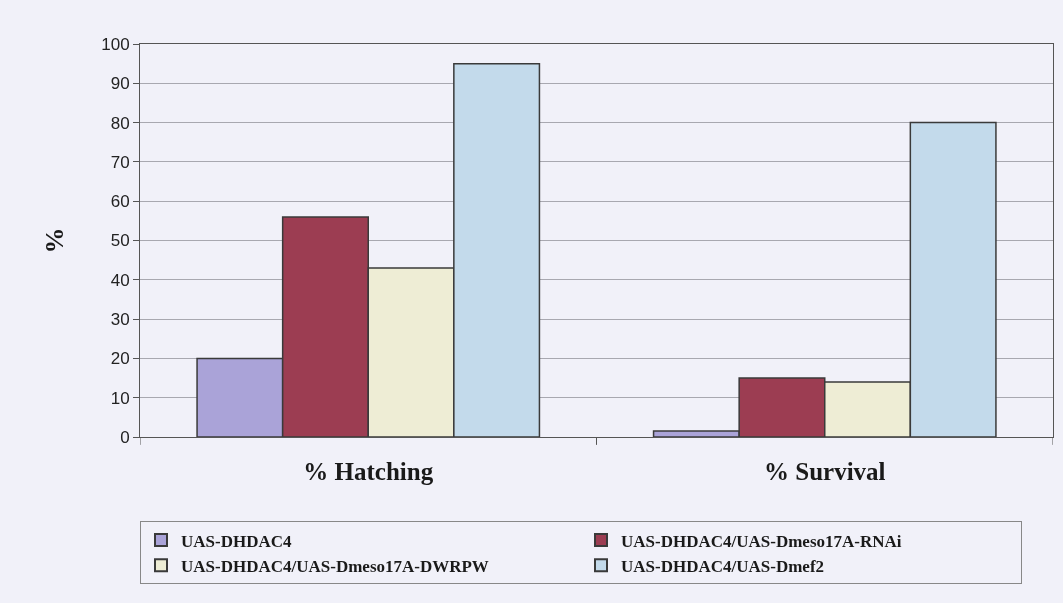 The image size is (1063, 603). What do you see at coordinates (120, 320) in the screenshot?
I see `y-tick-label: 30` at bounding box center [120, 320].